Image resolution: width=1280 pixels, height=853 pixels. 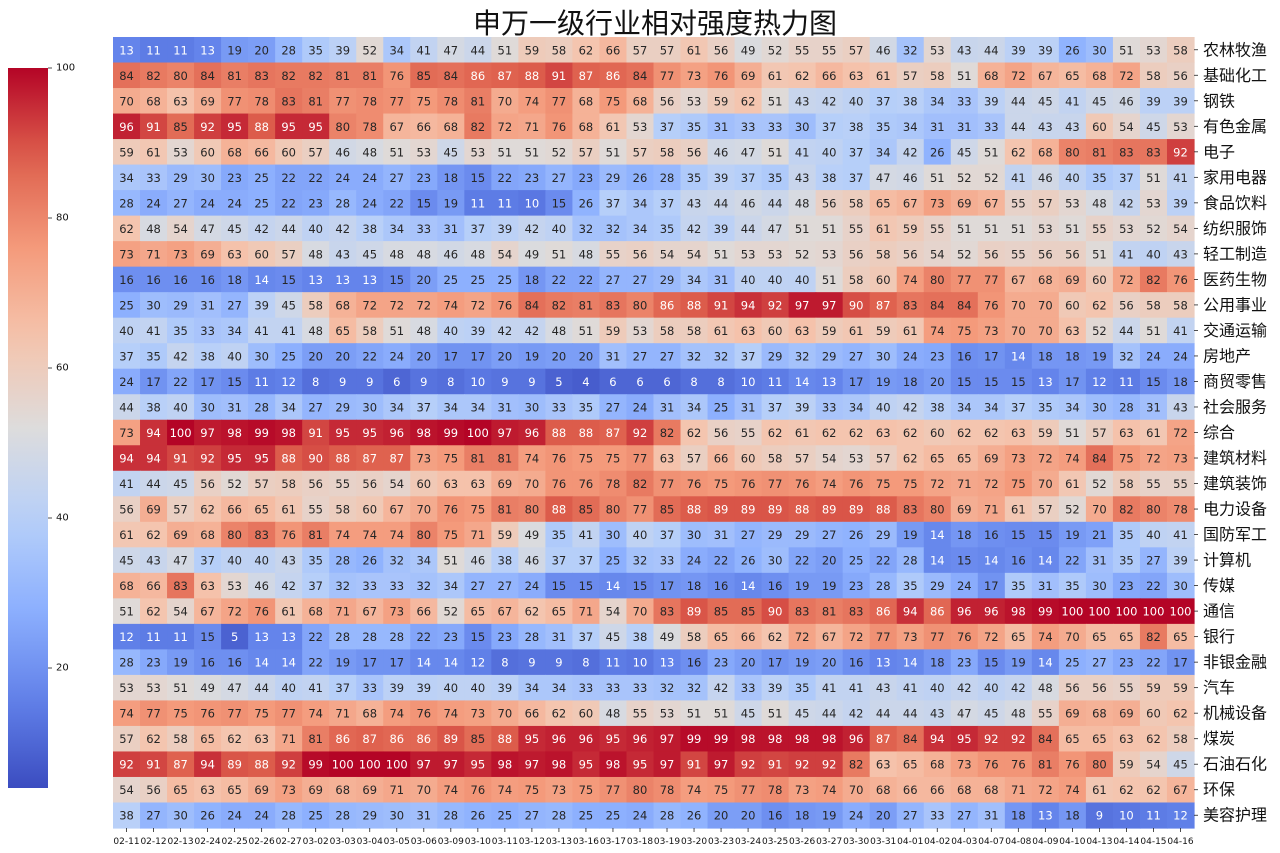 I want to click on cell-value-label: 15, so click(x=559, y=203).